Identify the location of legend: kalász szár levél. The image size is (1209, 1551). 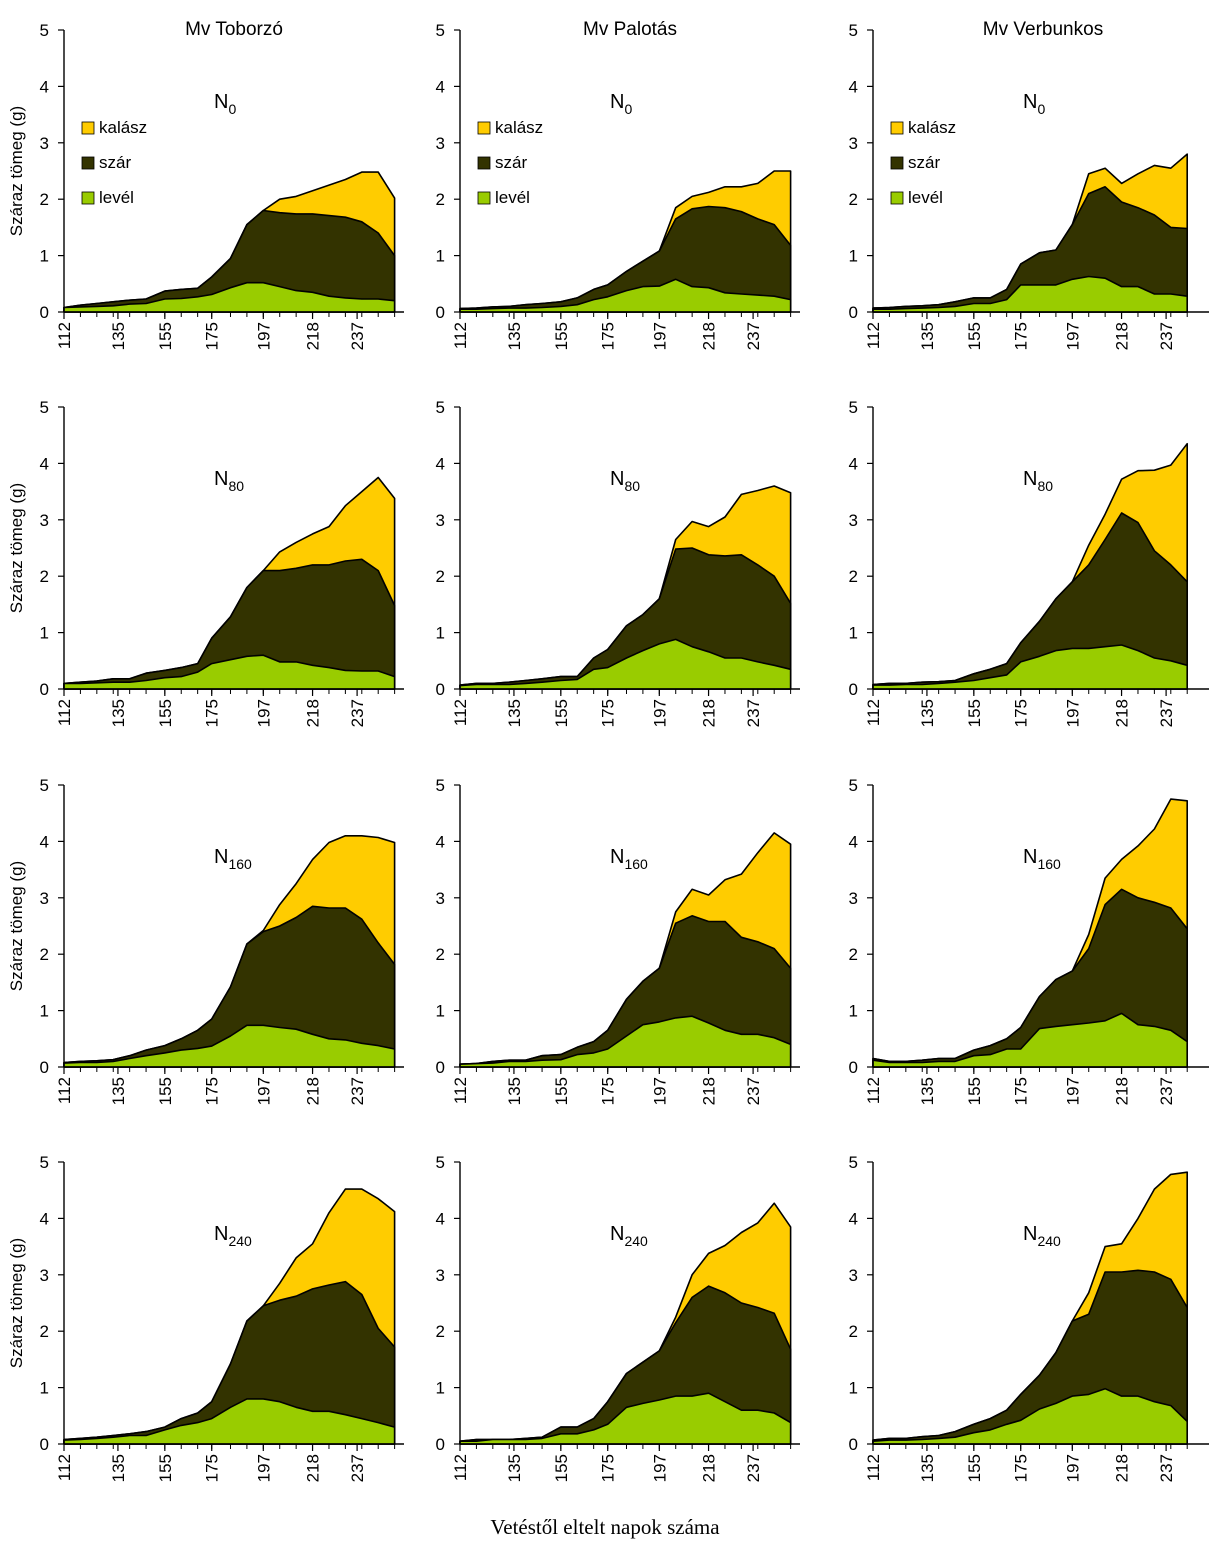
(114, 162).